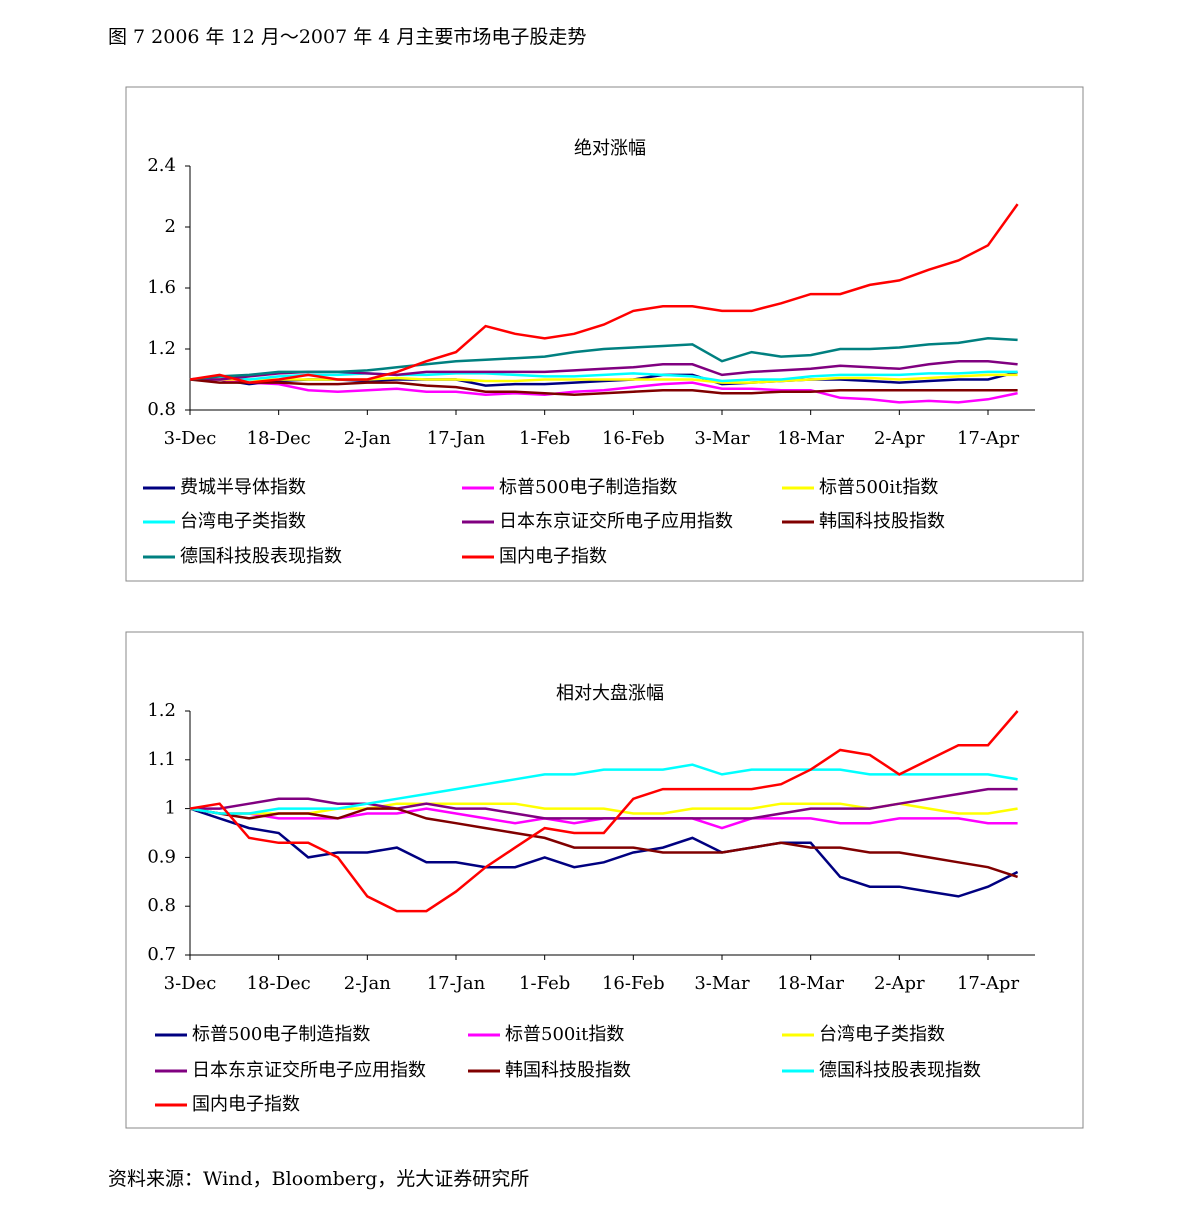 Image resolution: width=1190 pixels, height=1215 pixels. What do you see at coordinates (610, 693) in the screenshot?
I see `chart-title: 相对大盘涨幅` at bounding box center [610, 693].